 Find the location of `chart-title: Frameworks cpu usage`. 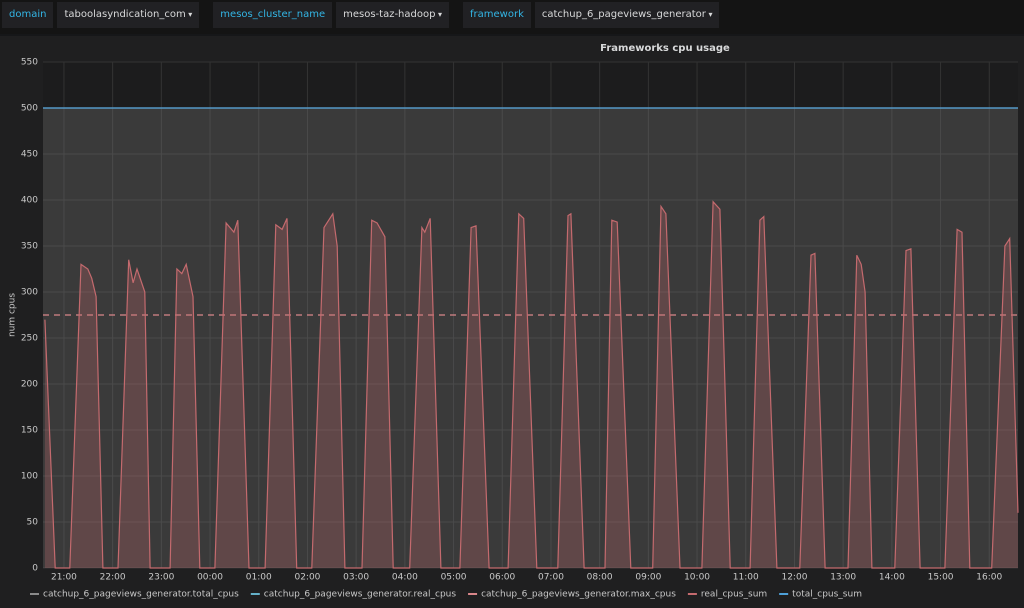

chart-title: Frameworks cpu usage is located at coordinates (665, 48).